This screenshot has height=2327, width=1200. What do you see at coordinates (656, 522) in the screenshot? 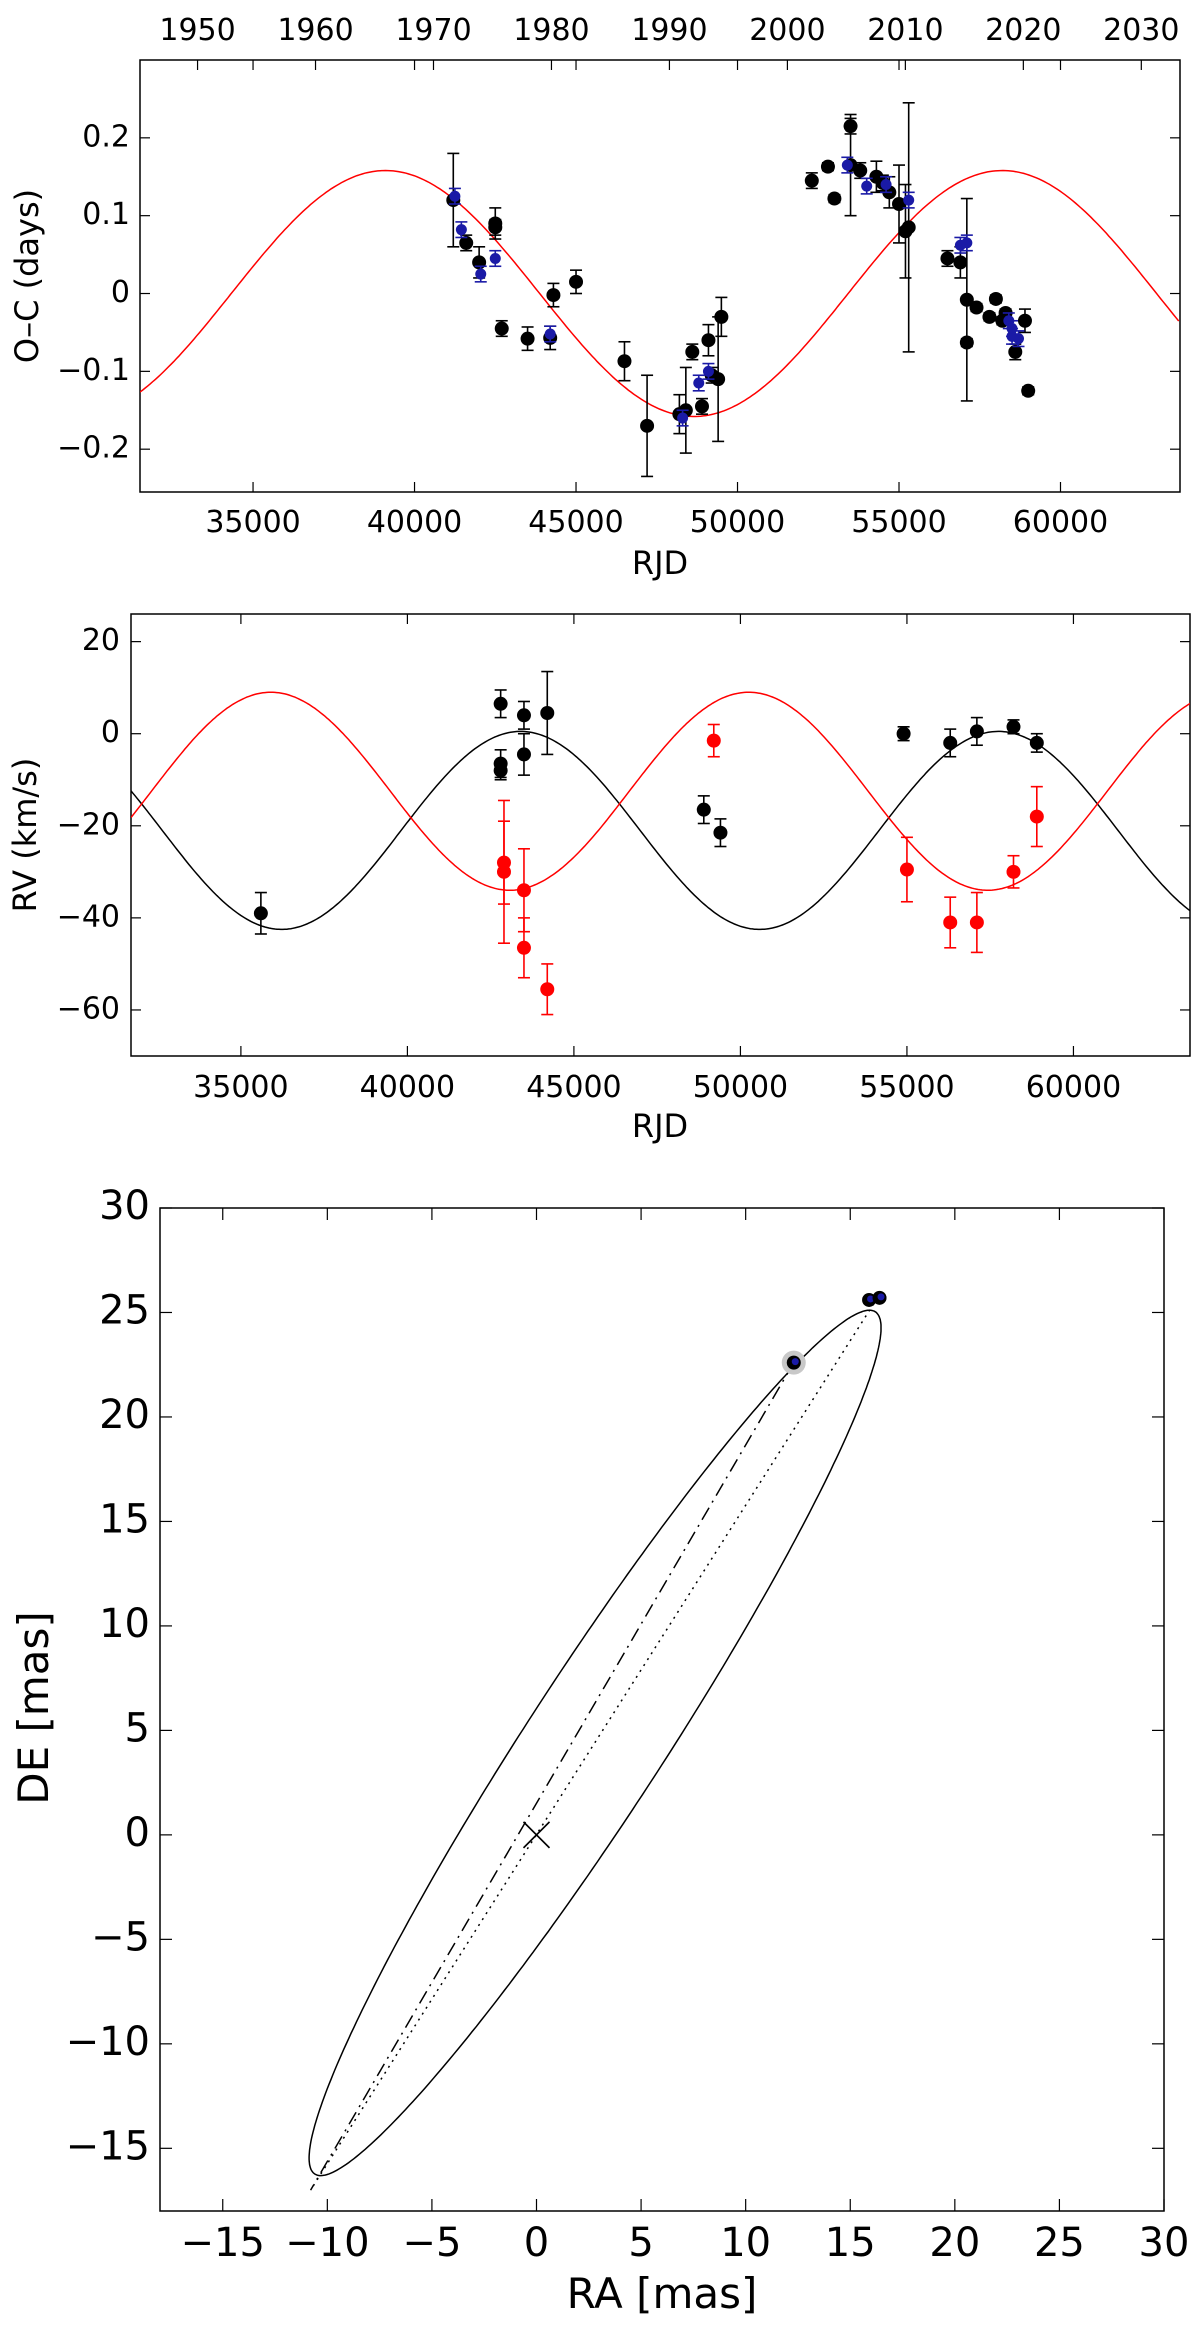
I see `oc-x-ticks: 35000 40000 45000 50000 55000 60000` at bounding box center [656, 522].